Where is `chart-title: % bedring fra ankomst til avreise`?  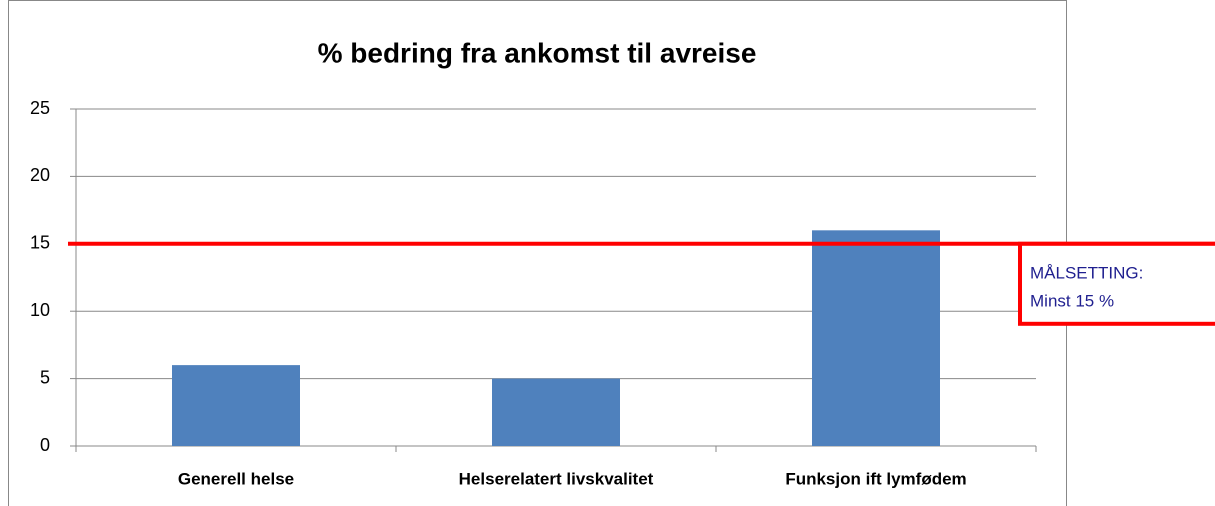 chart-title: % bedring fra ankomst til avreise is located at coordinates (537, 52).